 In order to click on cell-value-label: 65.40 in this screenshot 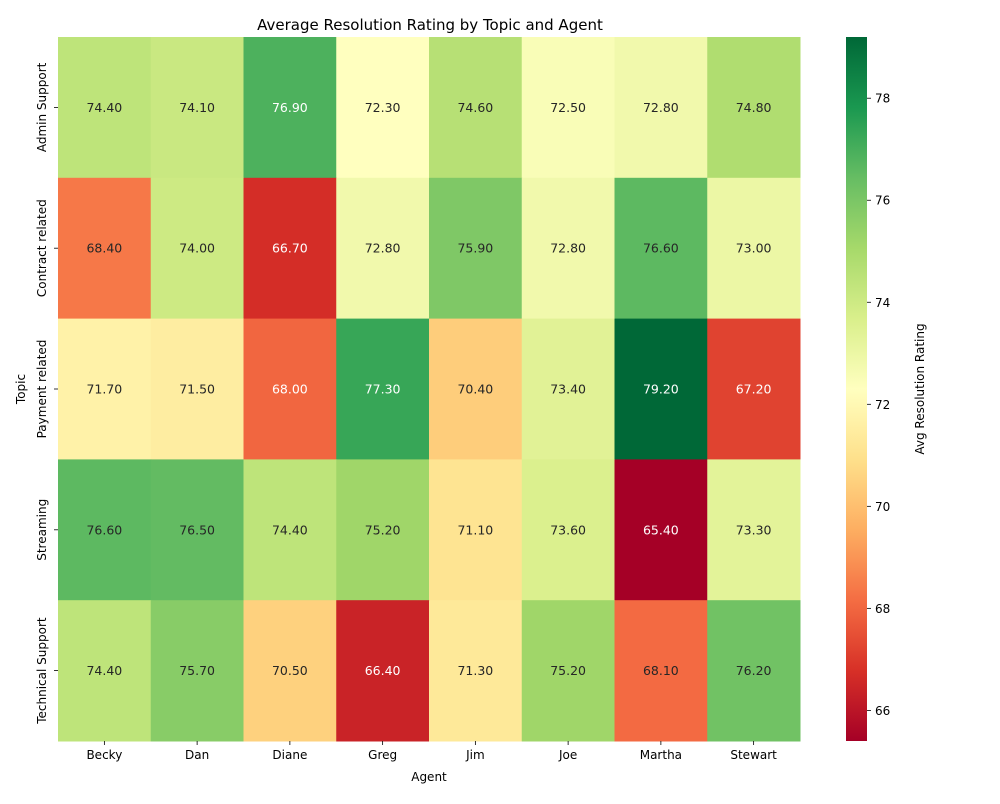, I will do `click(661, 529)`.